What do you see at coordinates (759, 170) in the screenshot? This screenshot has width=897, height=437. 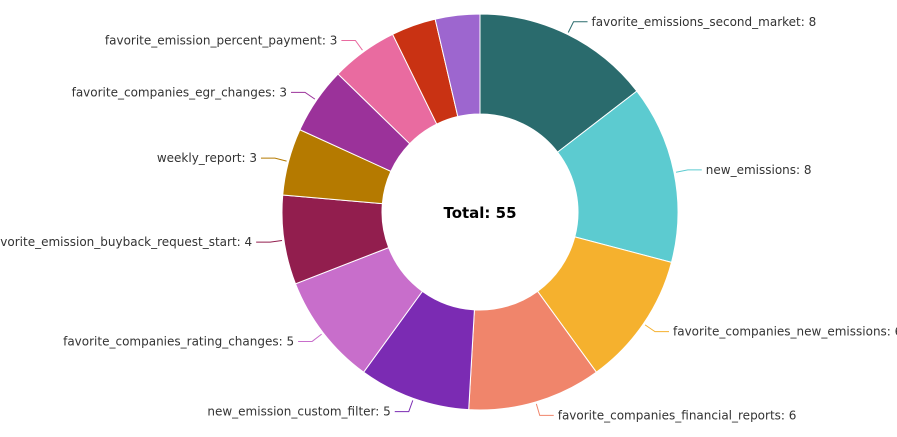 I see `slice-label-2: new_emissions: 8` at bounding box center [759, 170].